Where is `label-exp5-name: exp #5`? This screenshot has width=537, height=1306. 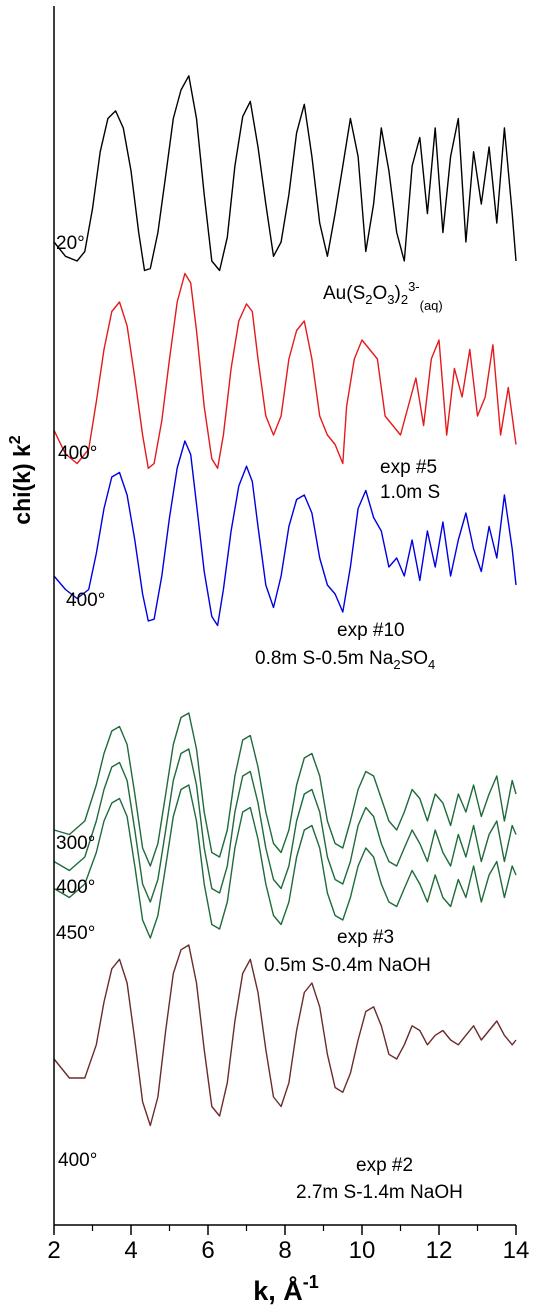
label-exp5-name: exp #5 is located at coordinates (408, 467).